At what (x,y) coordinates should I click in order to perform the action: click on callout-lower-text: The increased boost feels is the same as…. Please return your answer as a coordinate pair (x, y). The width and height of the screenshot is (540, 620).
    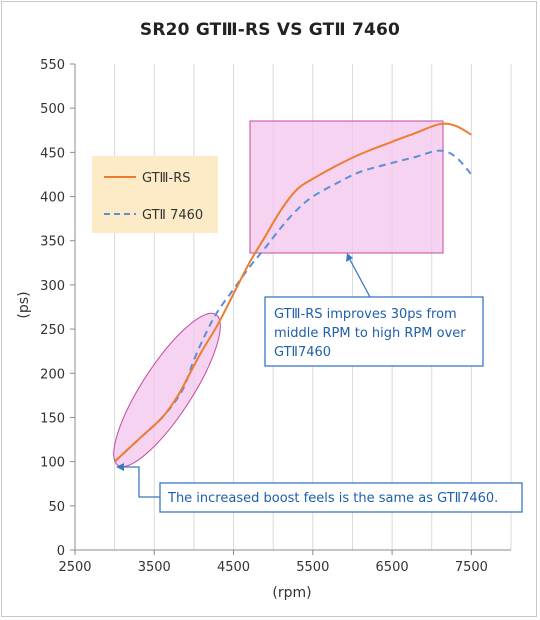
    Looking at the image, I should click on (332, 498).